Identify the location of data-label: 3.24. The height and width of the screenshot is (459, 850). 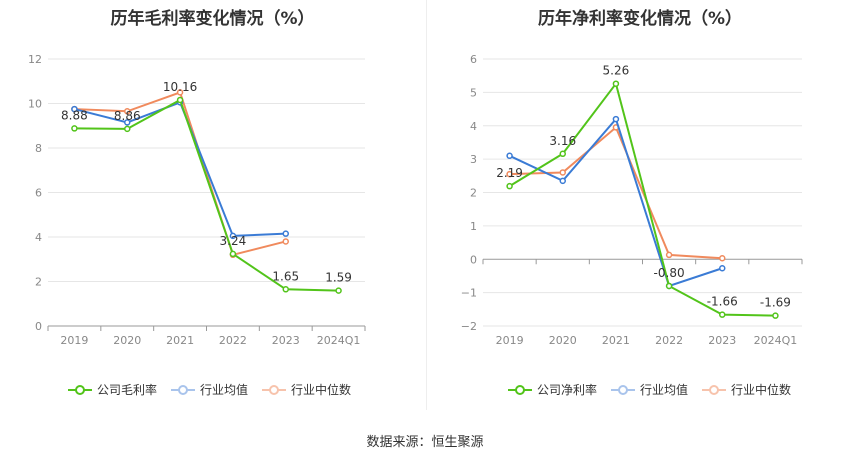
(233, 241).